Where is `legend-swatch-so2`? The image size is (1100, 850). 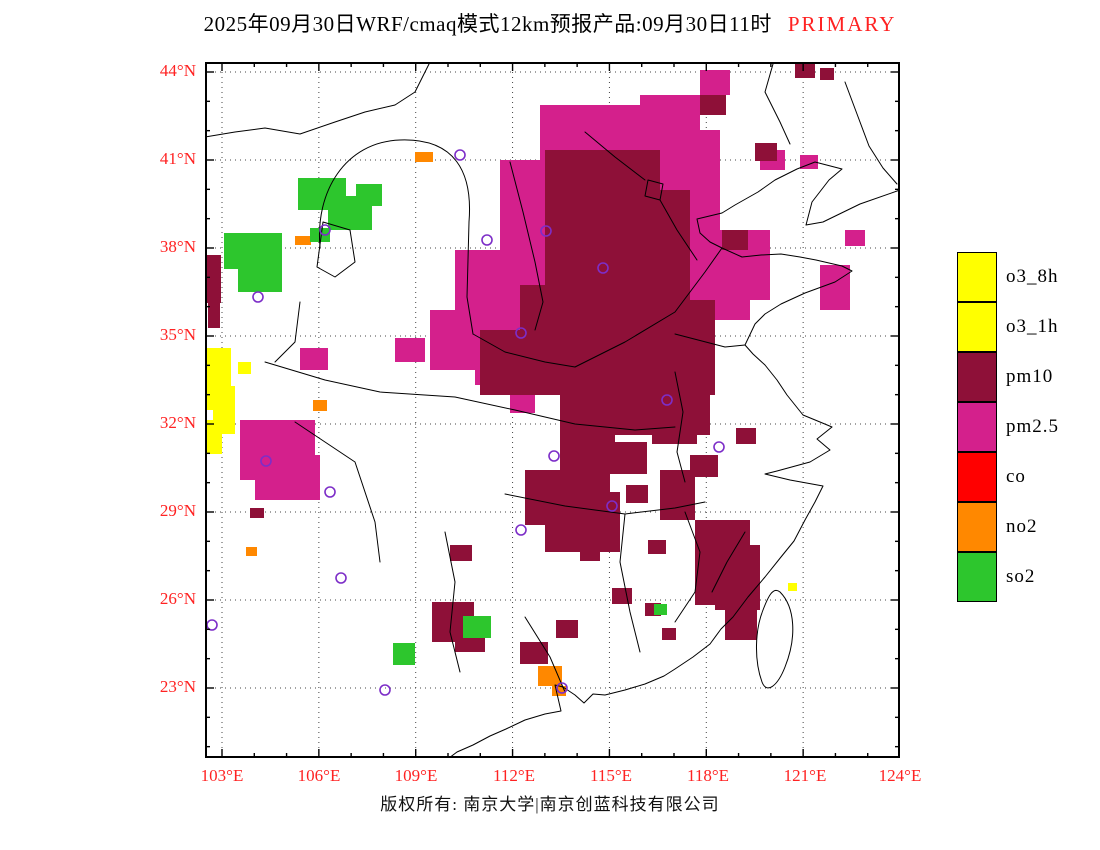
legend-swatch-so2 is located at coordinates (977, 576).